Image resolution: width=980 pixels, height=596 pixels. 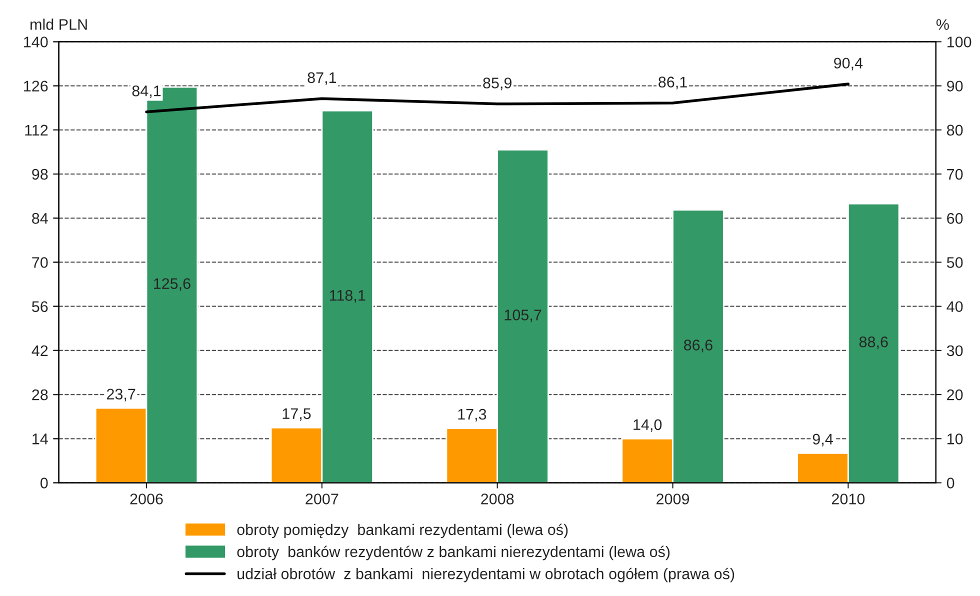 I want to click on data-label: 105,7, so click(x=523, y=316).